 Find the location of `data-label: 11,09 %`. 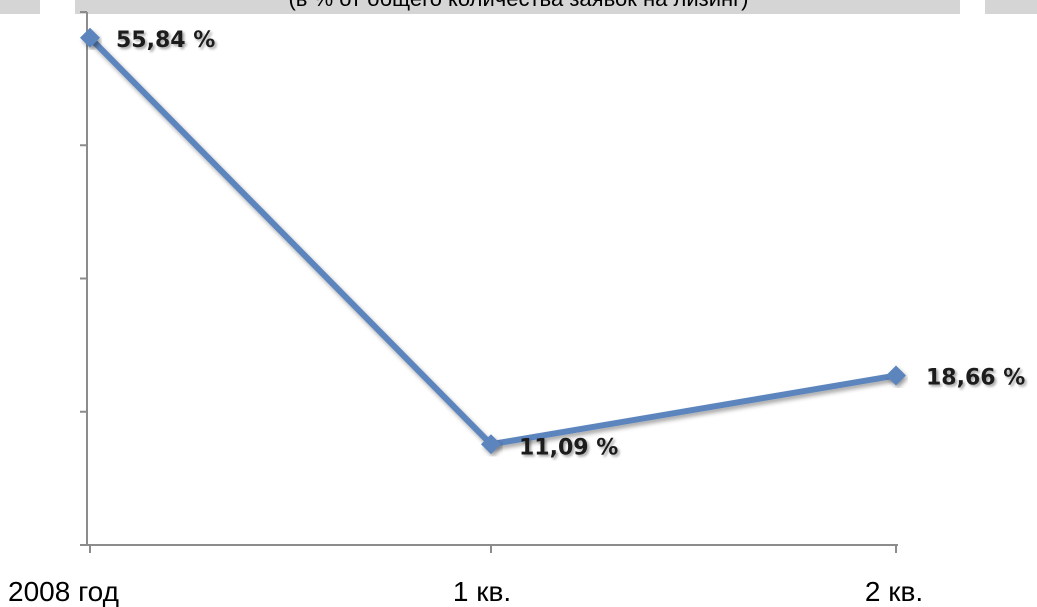

data-label: 11,09 % is located at coordinates (568, 447).